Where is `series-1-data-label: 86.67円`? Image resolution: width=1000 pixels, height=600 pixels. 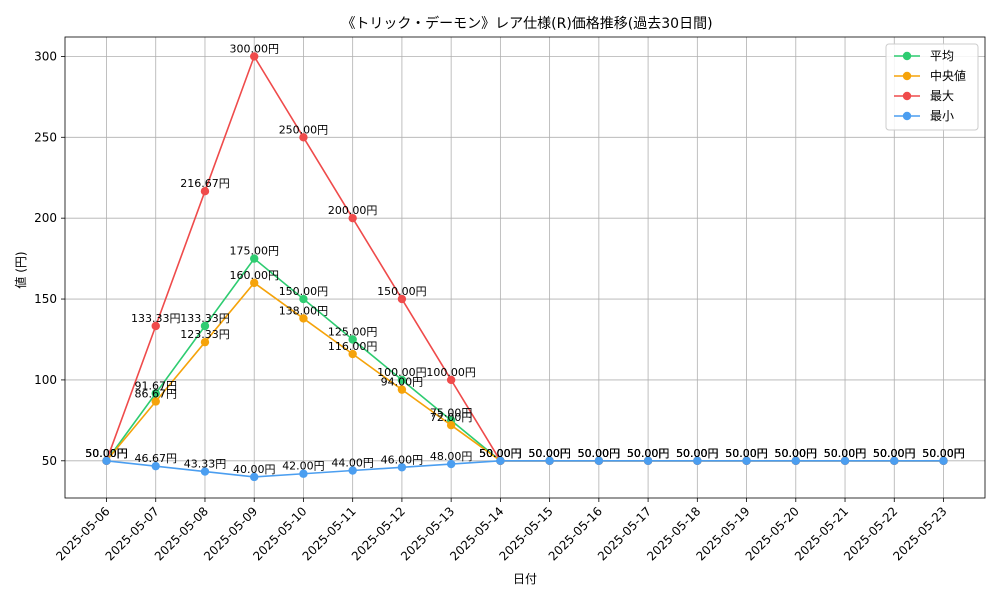 series-1-data-label: 86.67円 is located at coordinates (155, 393).